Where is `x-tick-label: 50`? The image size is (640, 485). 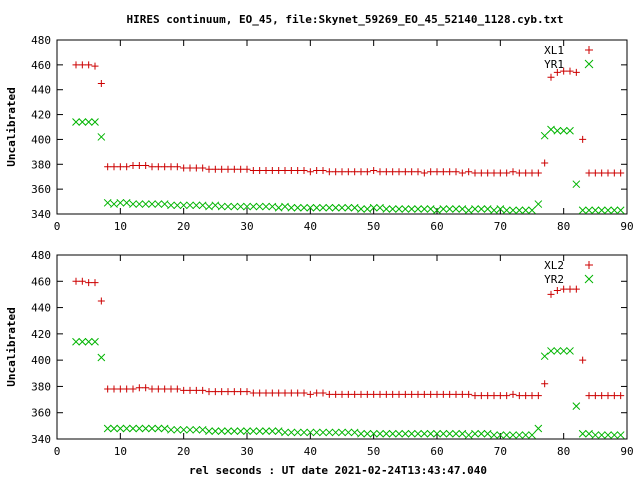
x-tick-label: 50 is located at coordinates (373, 451).